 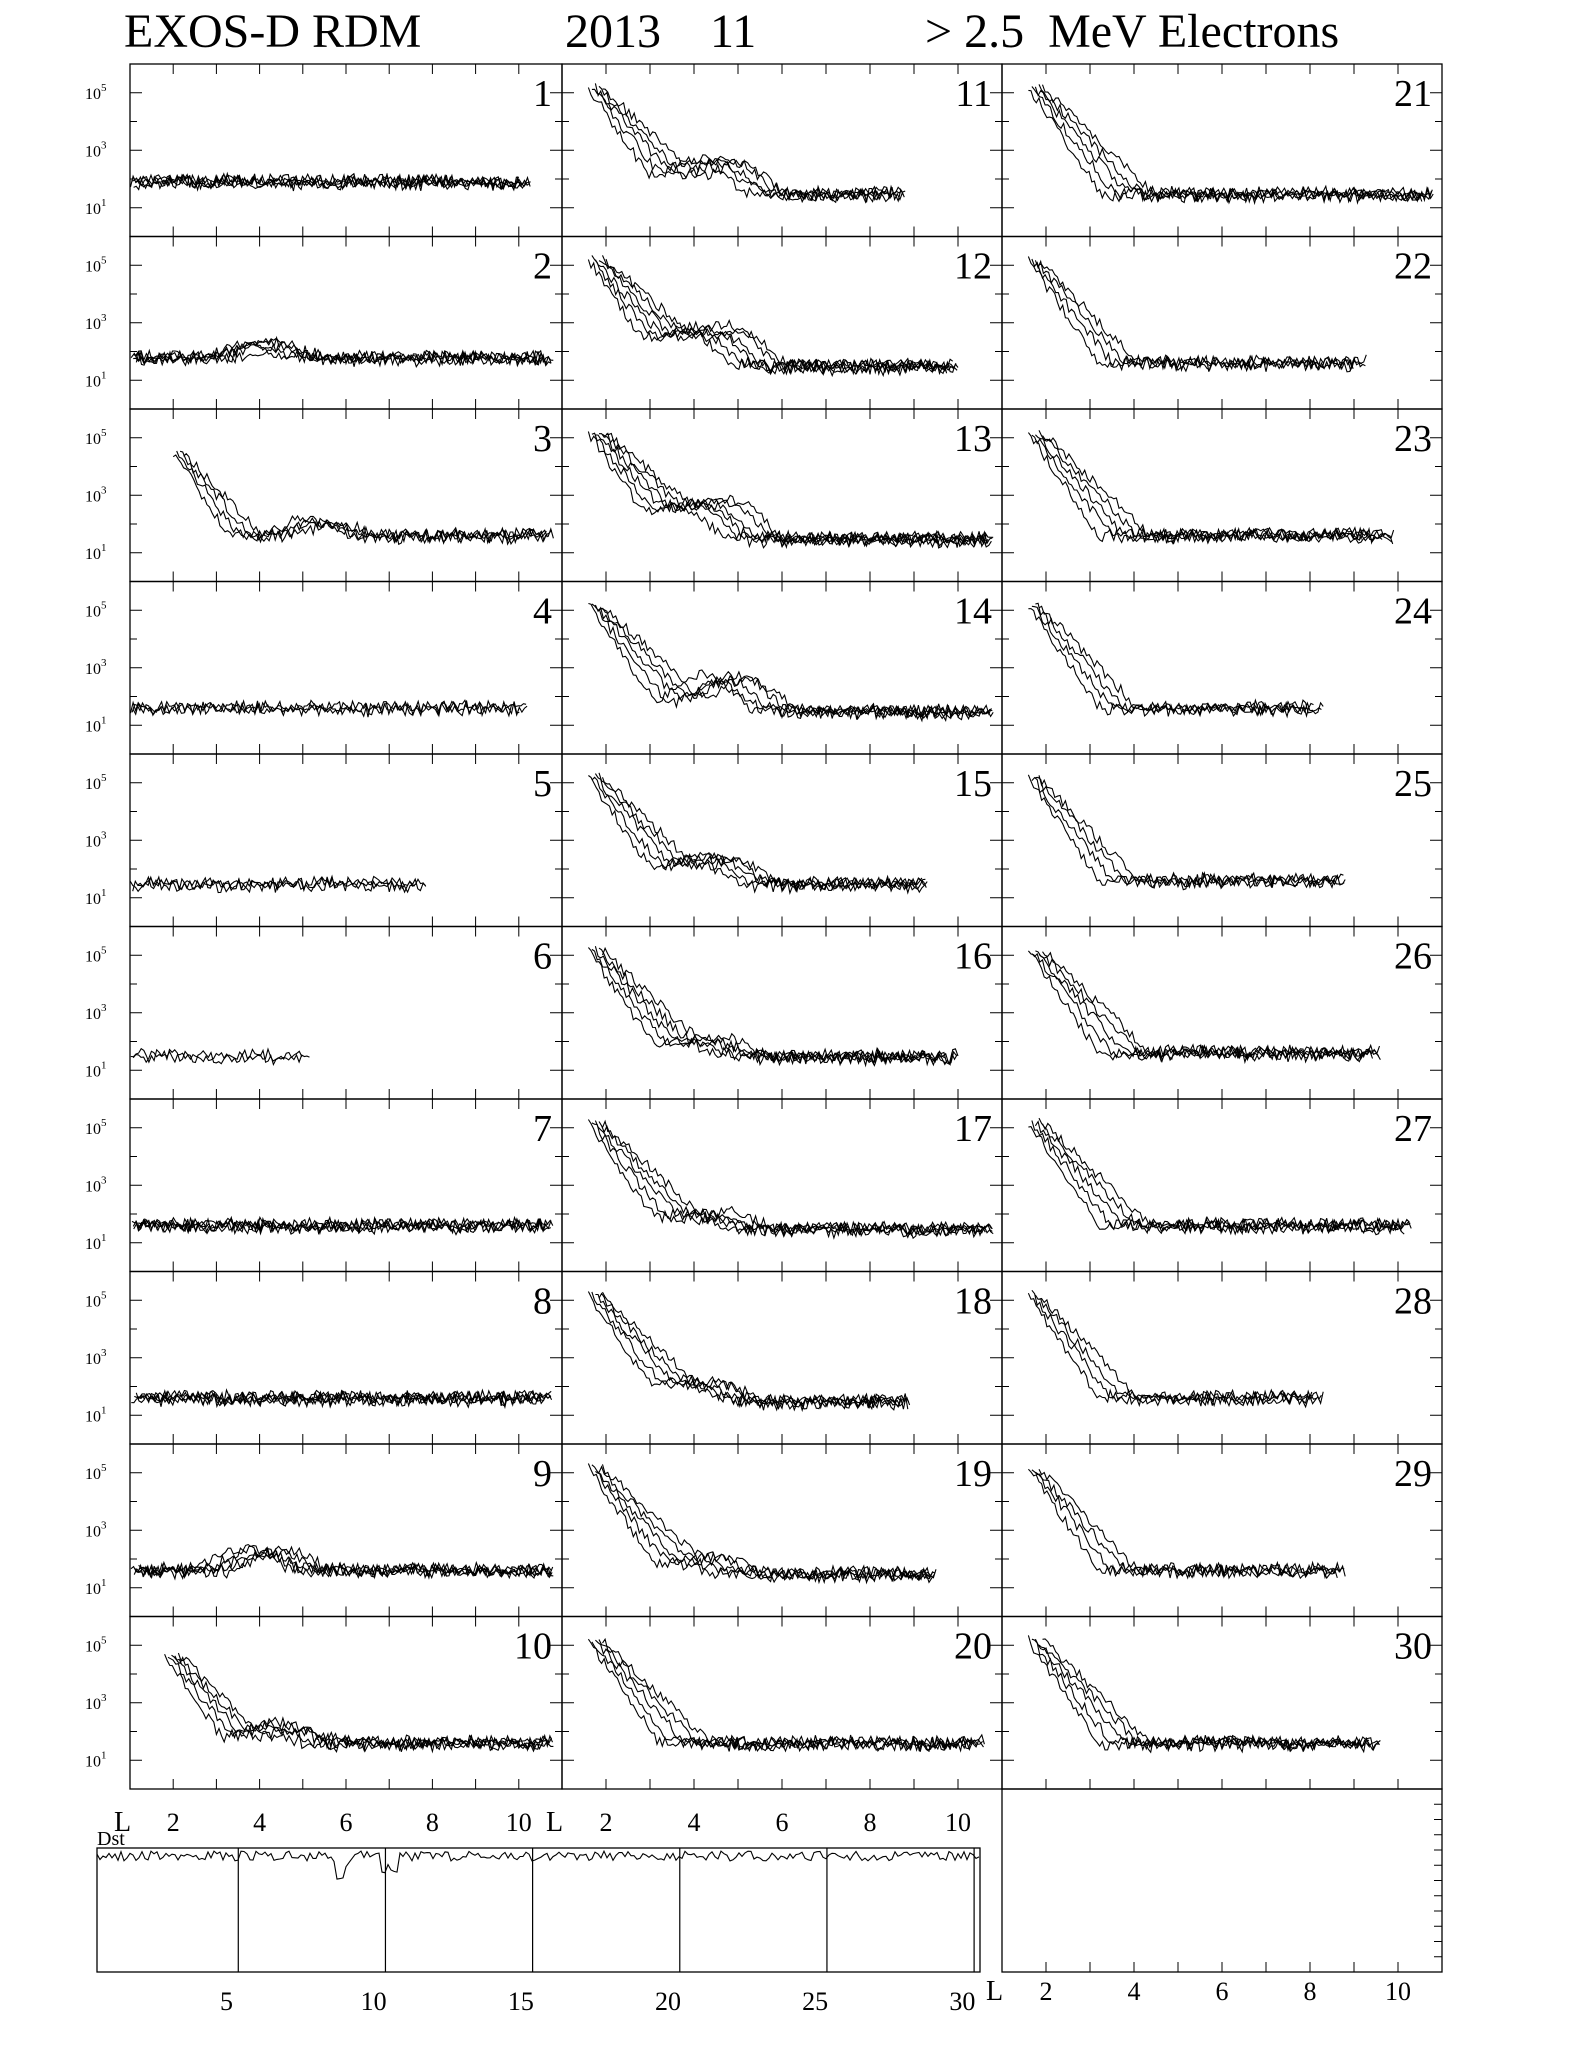 I want to click on x-tick-label: 10, so click(x=958, y=1822).